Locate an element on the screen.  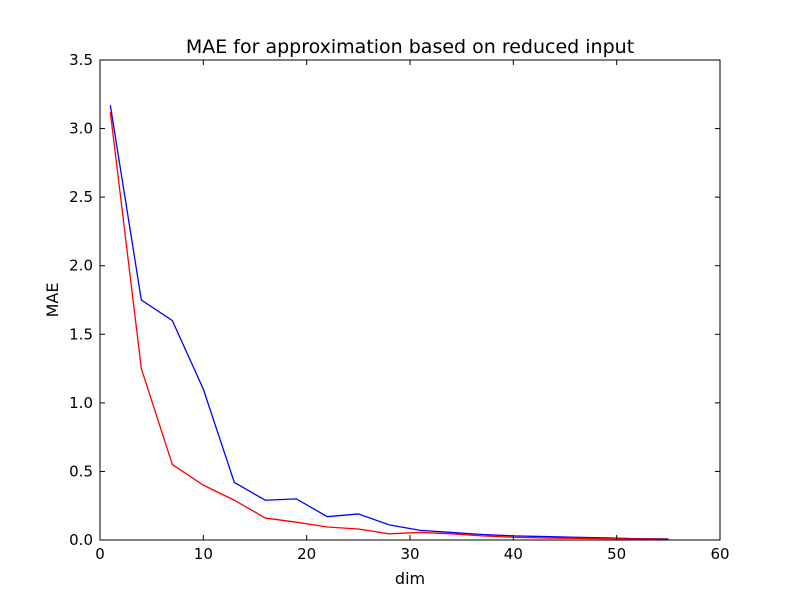
x-tick-label: 10 is located at coordinates (203, 554).